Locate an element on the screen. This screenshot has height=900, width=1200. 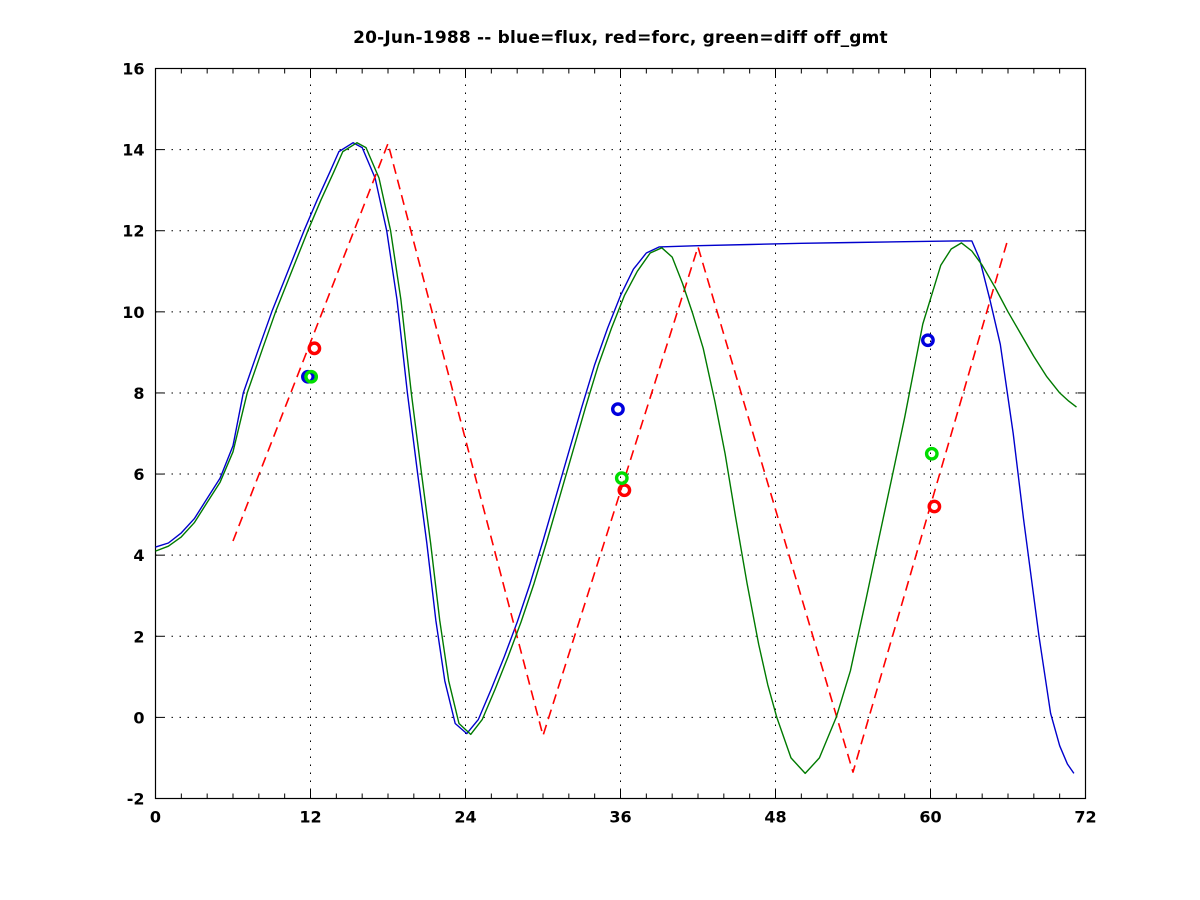
x-tick-label: 24 is located at coordinates (465, 817).